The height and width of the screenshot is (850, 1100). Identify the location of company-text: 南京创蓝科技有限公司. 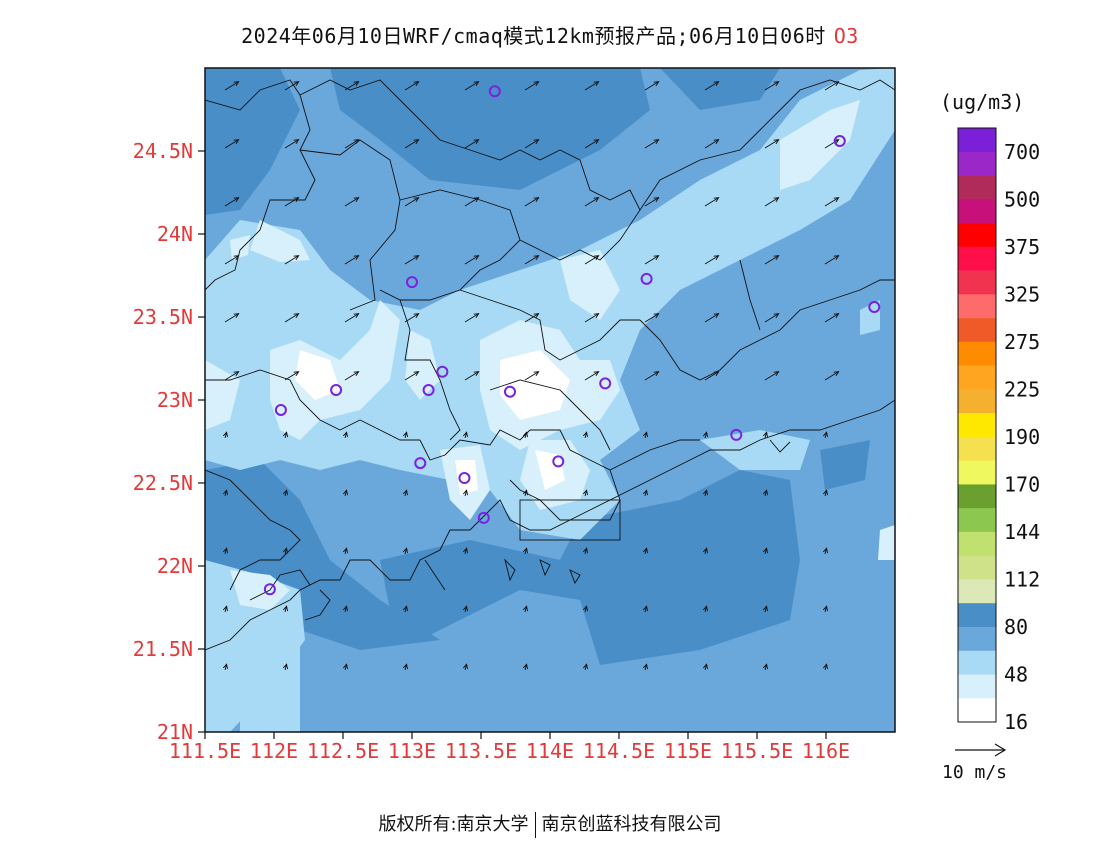
(631, 824).